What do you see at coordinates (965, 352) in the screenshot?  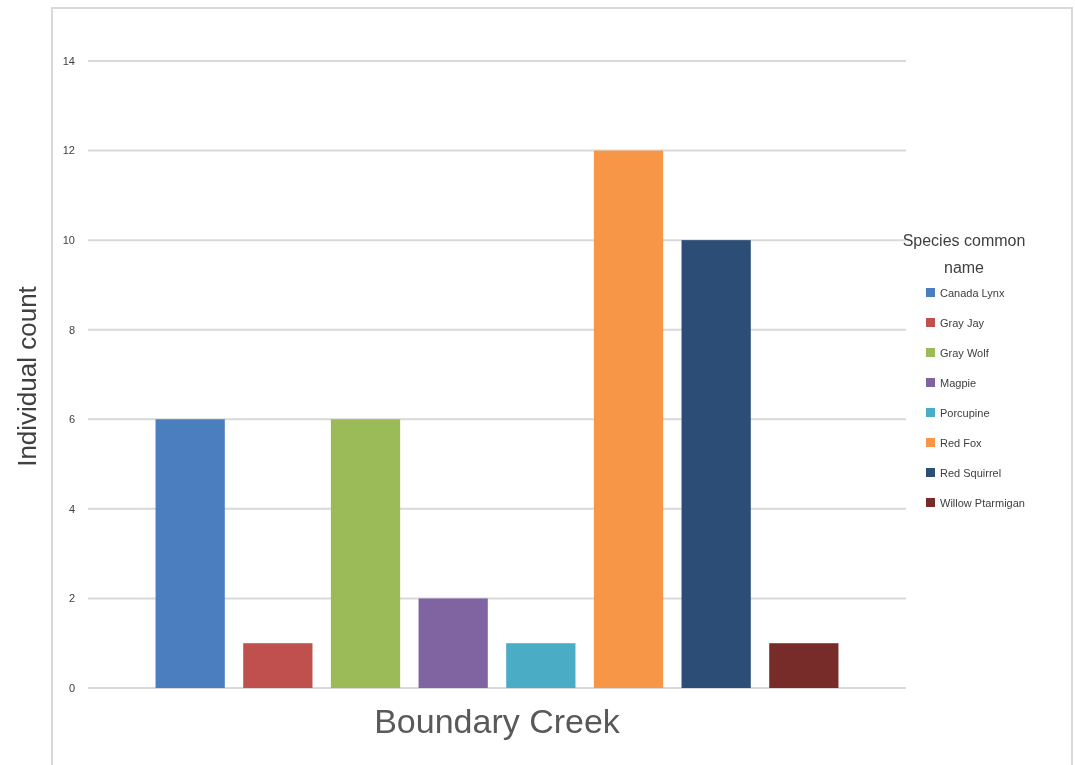 I see `legend-label: Gray Wolf` at bounding box center [965, 352].